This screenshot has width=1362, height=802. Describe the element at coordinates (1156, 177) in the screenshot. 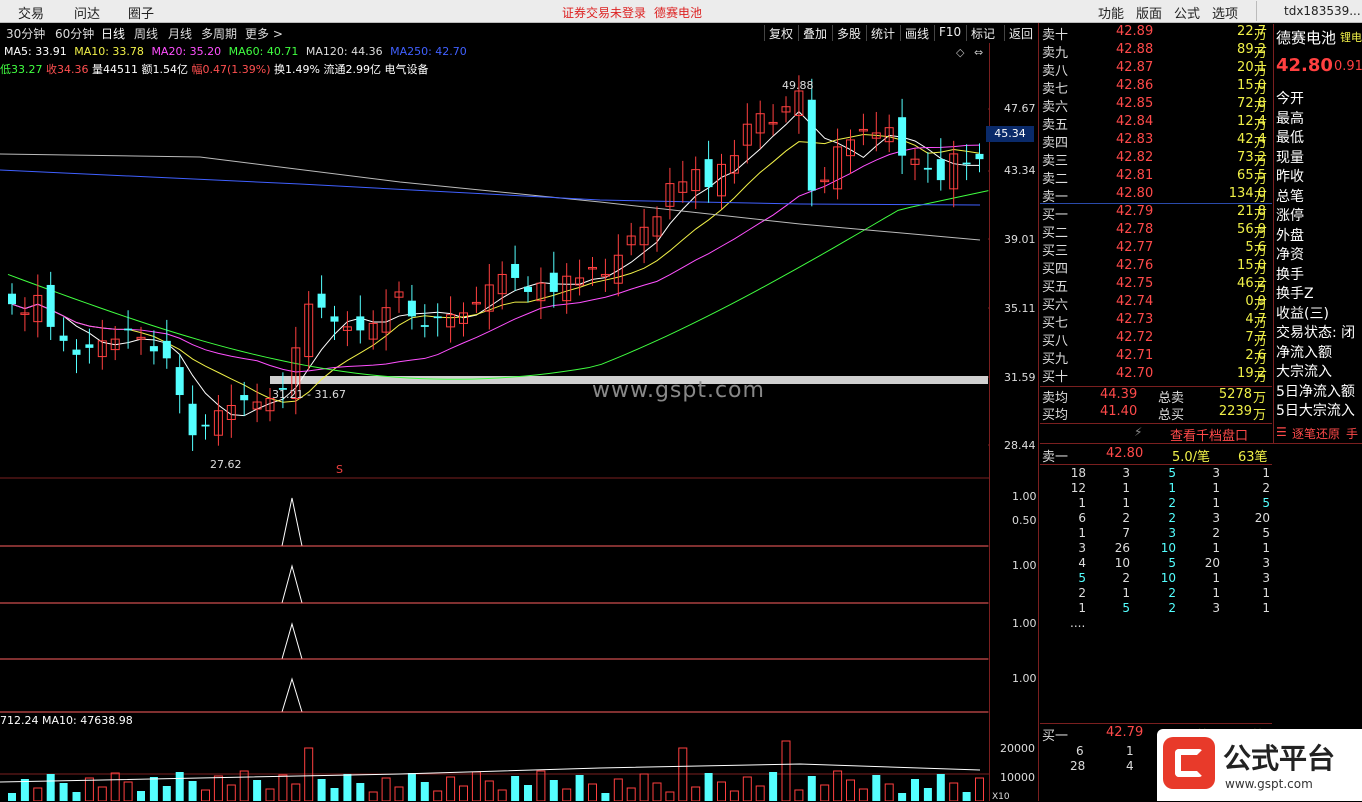

I see `sell-level-row: 卖二 42.81 65.5 万` at that location.